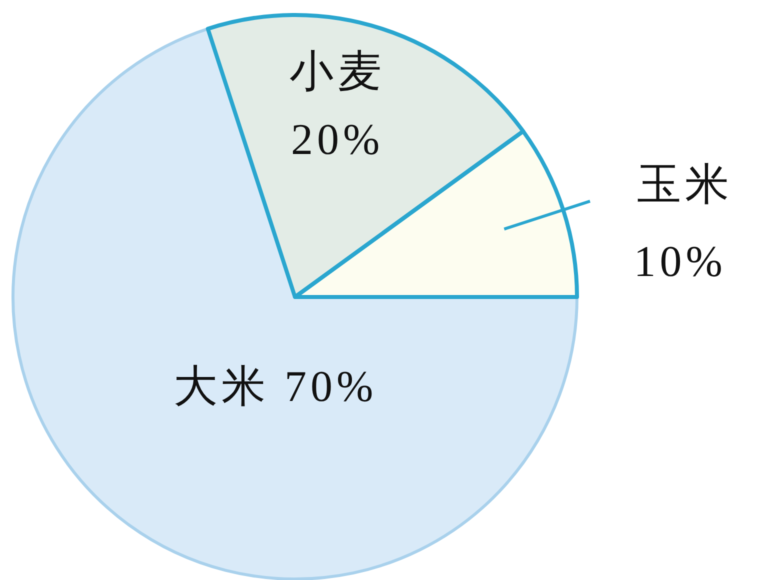  I want to click on slice-label: 大米 70%, so click(276, 387).